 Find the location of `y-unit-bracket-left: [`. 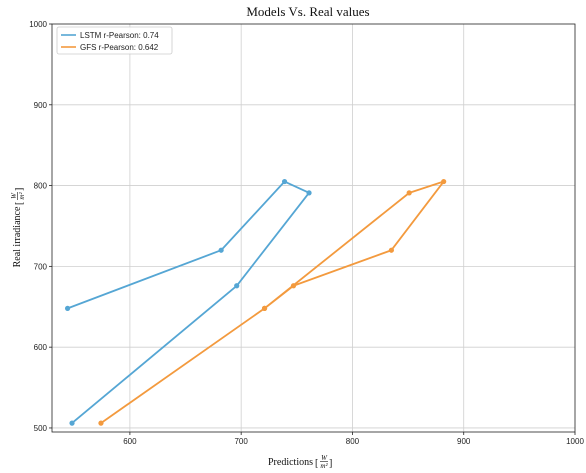

y-unit-bracket-left: [ is located at coordinates (19, 203).